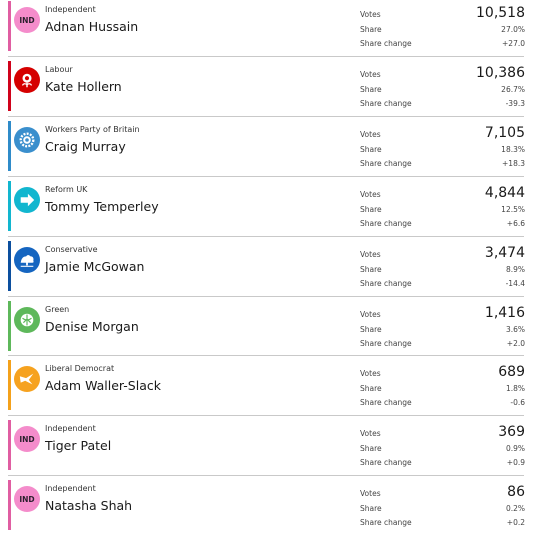  Describe the element at coordinates (27, 200) in the screenshot. I see `reform-arrow-icon` at that location.